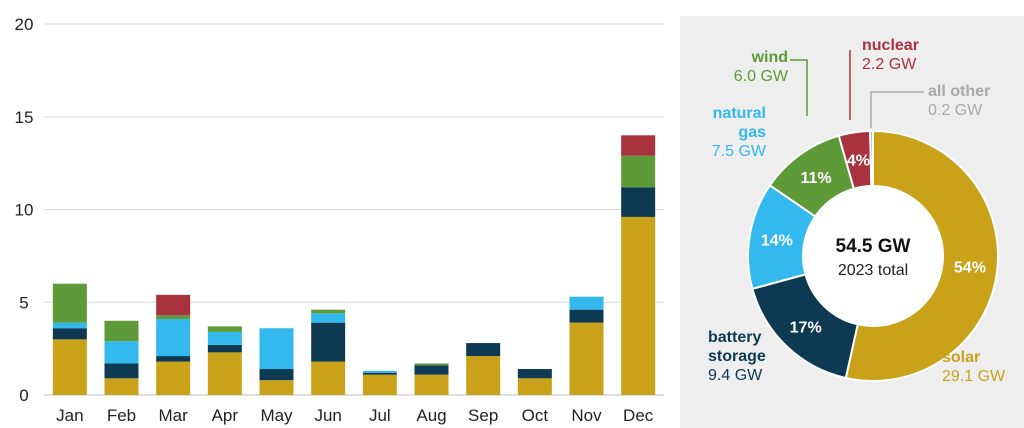  What do you see at coordinates (890, 45) in the screenshot?
I see `nuclear-label-name: nuclear` at bounding box center [890, 45].